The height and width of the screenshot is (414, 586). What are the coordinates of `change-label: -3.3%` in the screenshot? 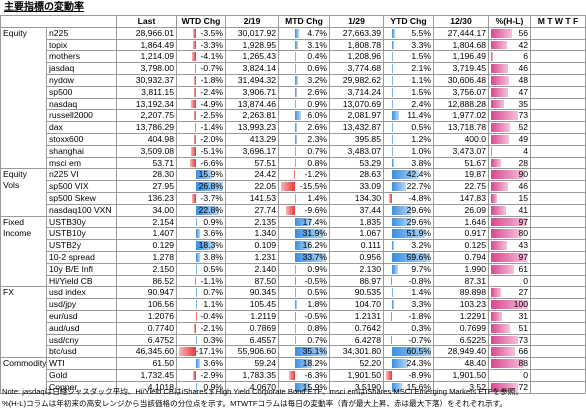 It's located at (211, 44).